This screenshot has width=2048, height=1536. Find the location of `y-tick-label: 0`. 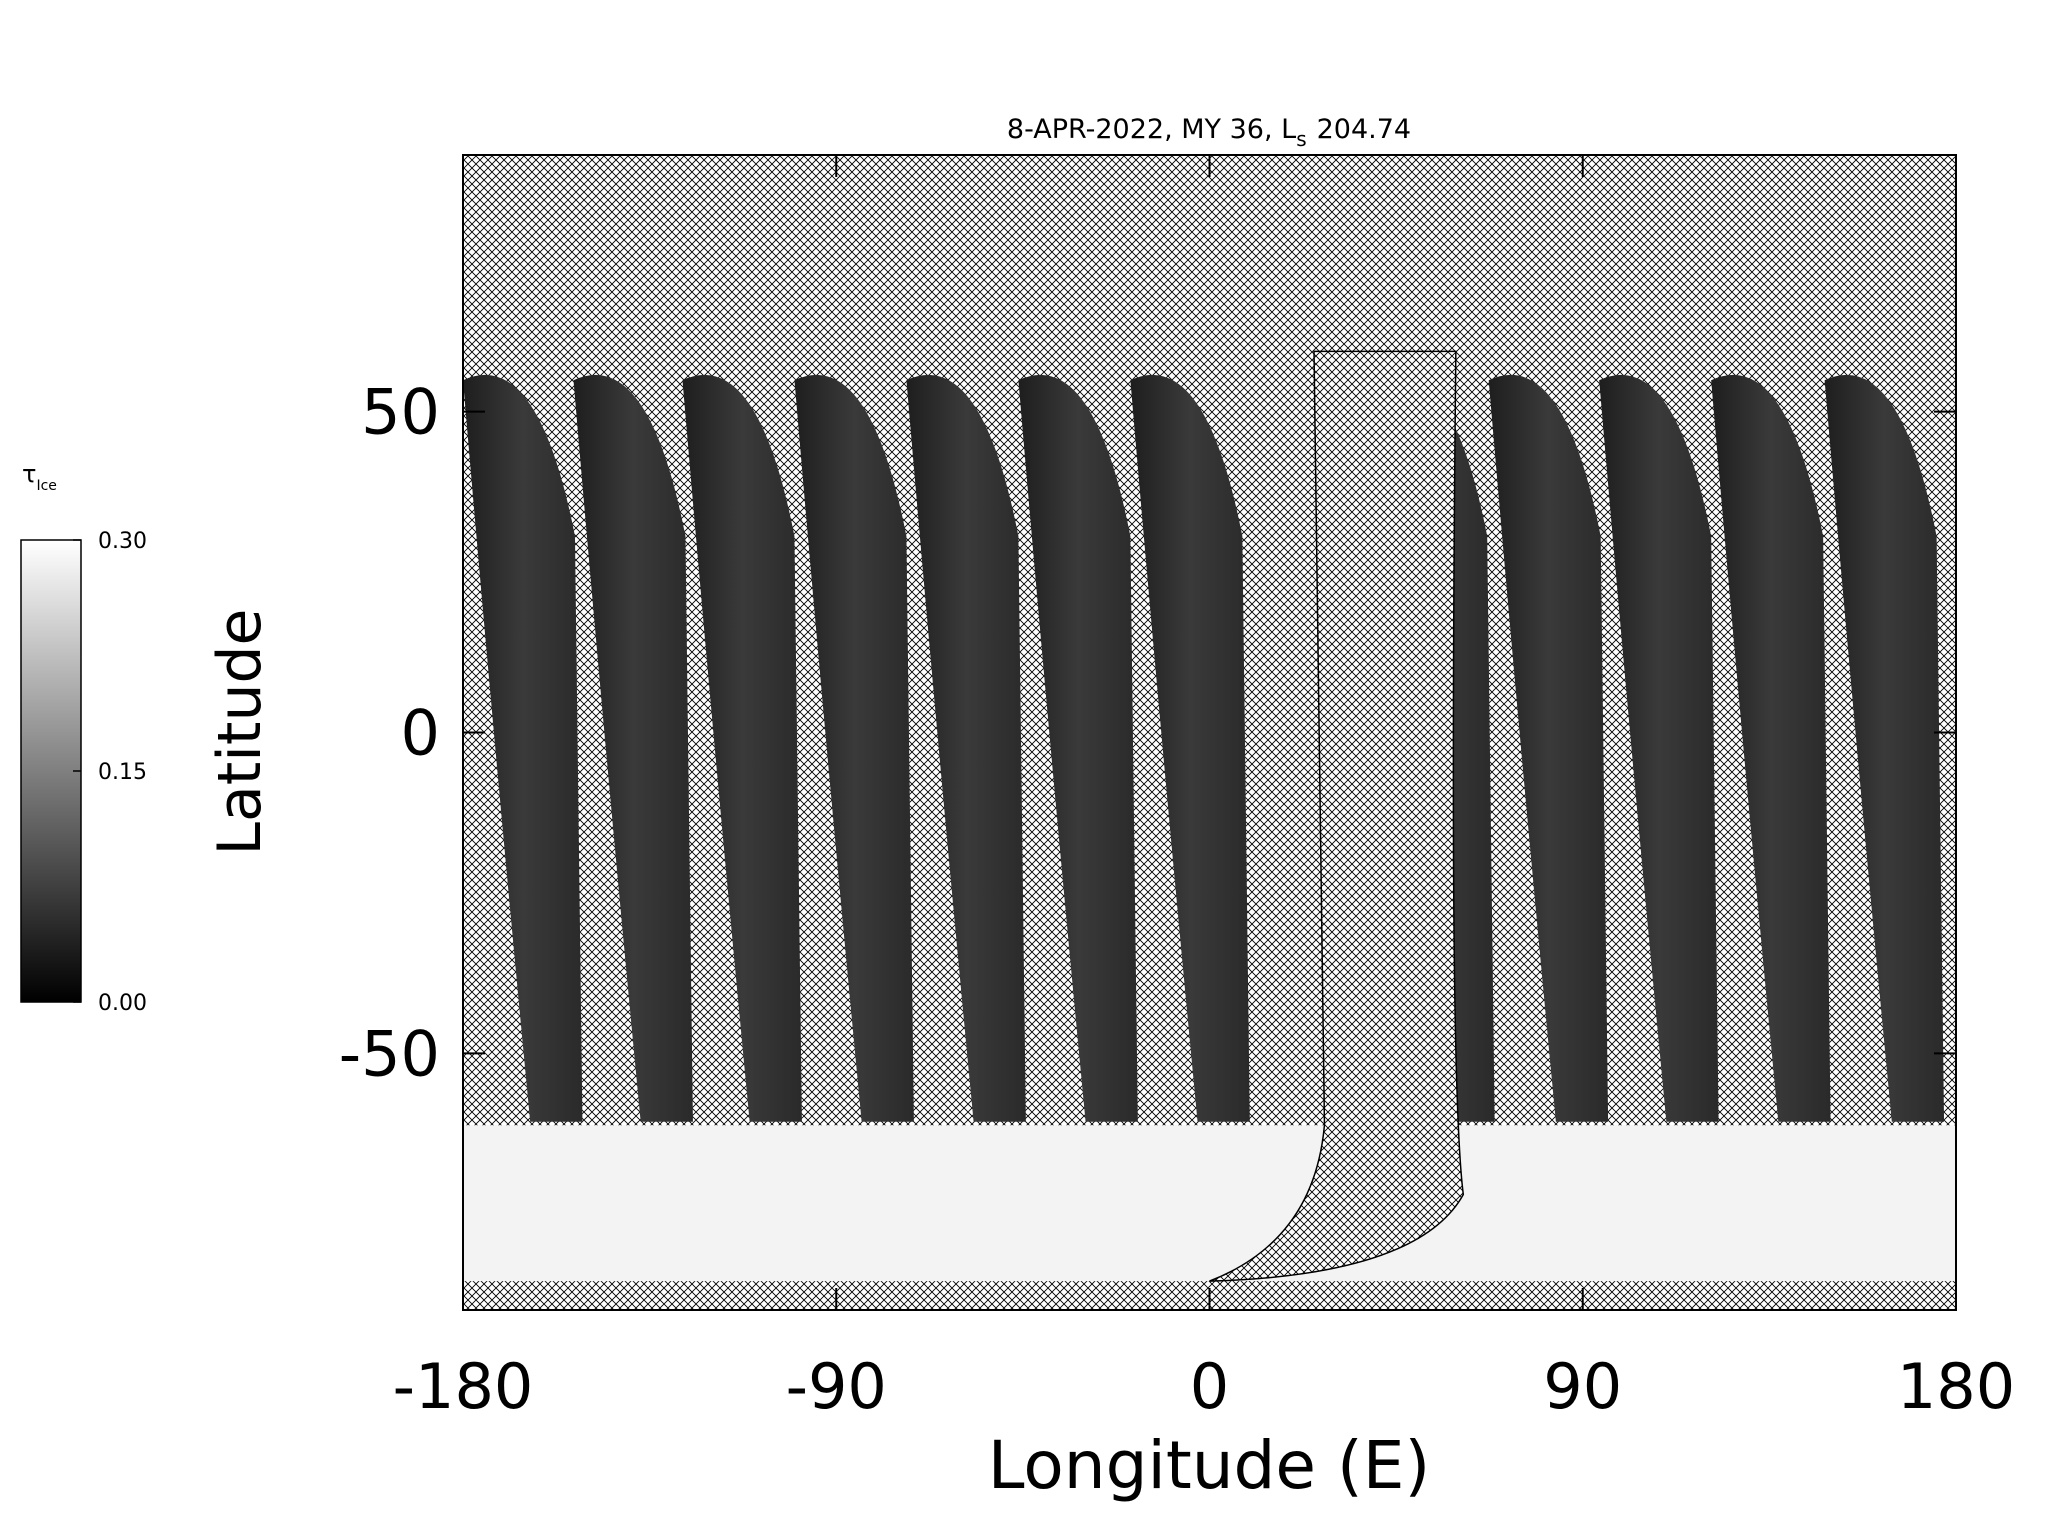

y-tick-label: 0 is located at coordinates (420, 733).